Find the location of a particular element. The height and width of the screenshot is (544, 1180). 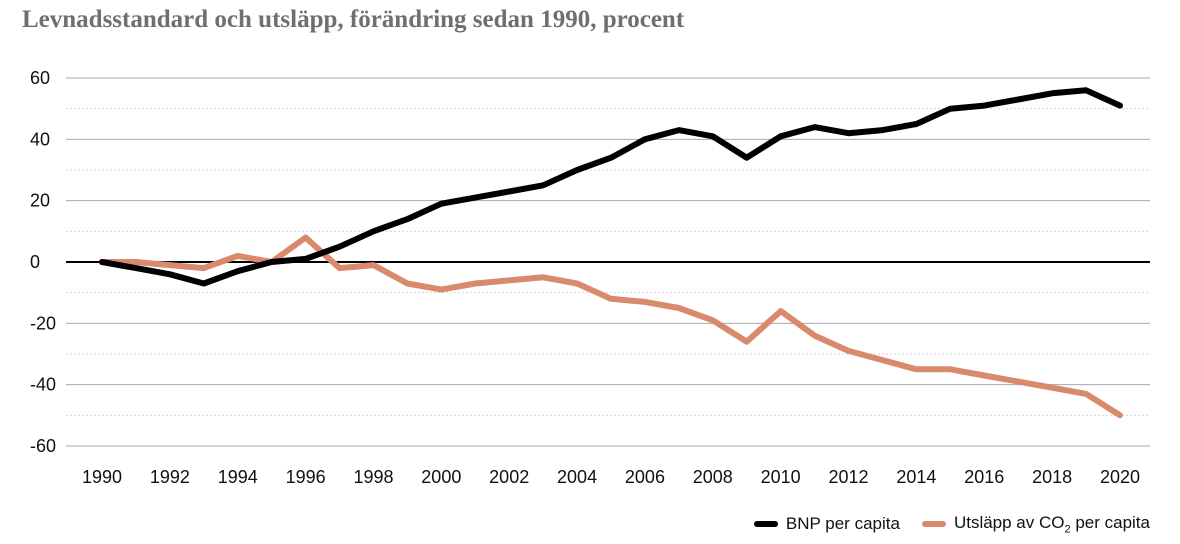

y-tick-label: 60 is located at coordinates (40, 78).